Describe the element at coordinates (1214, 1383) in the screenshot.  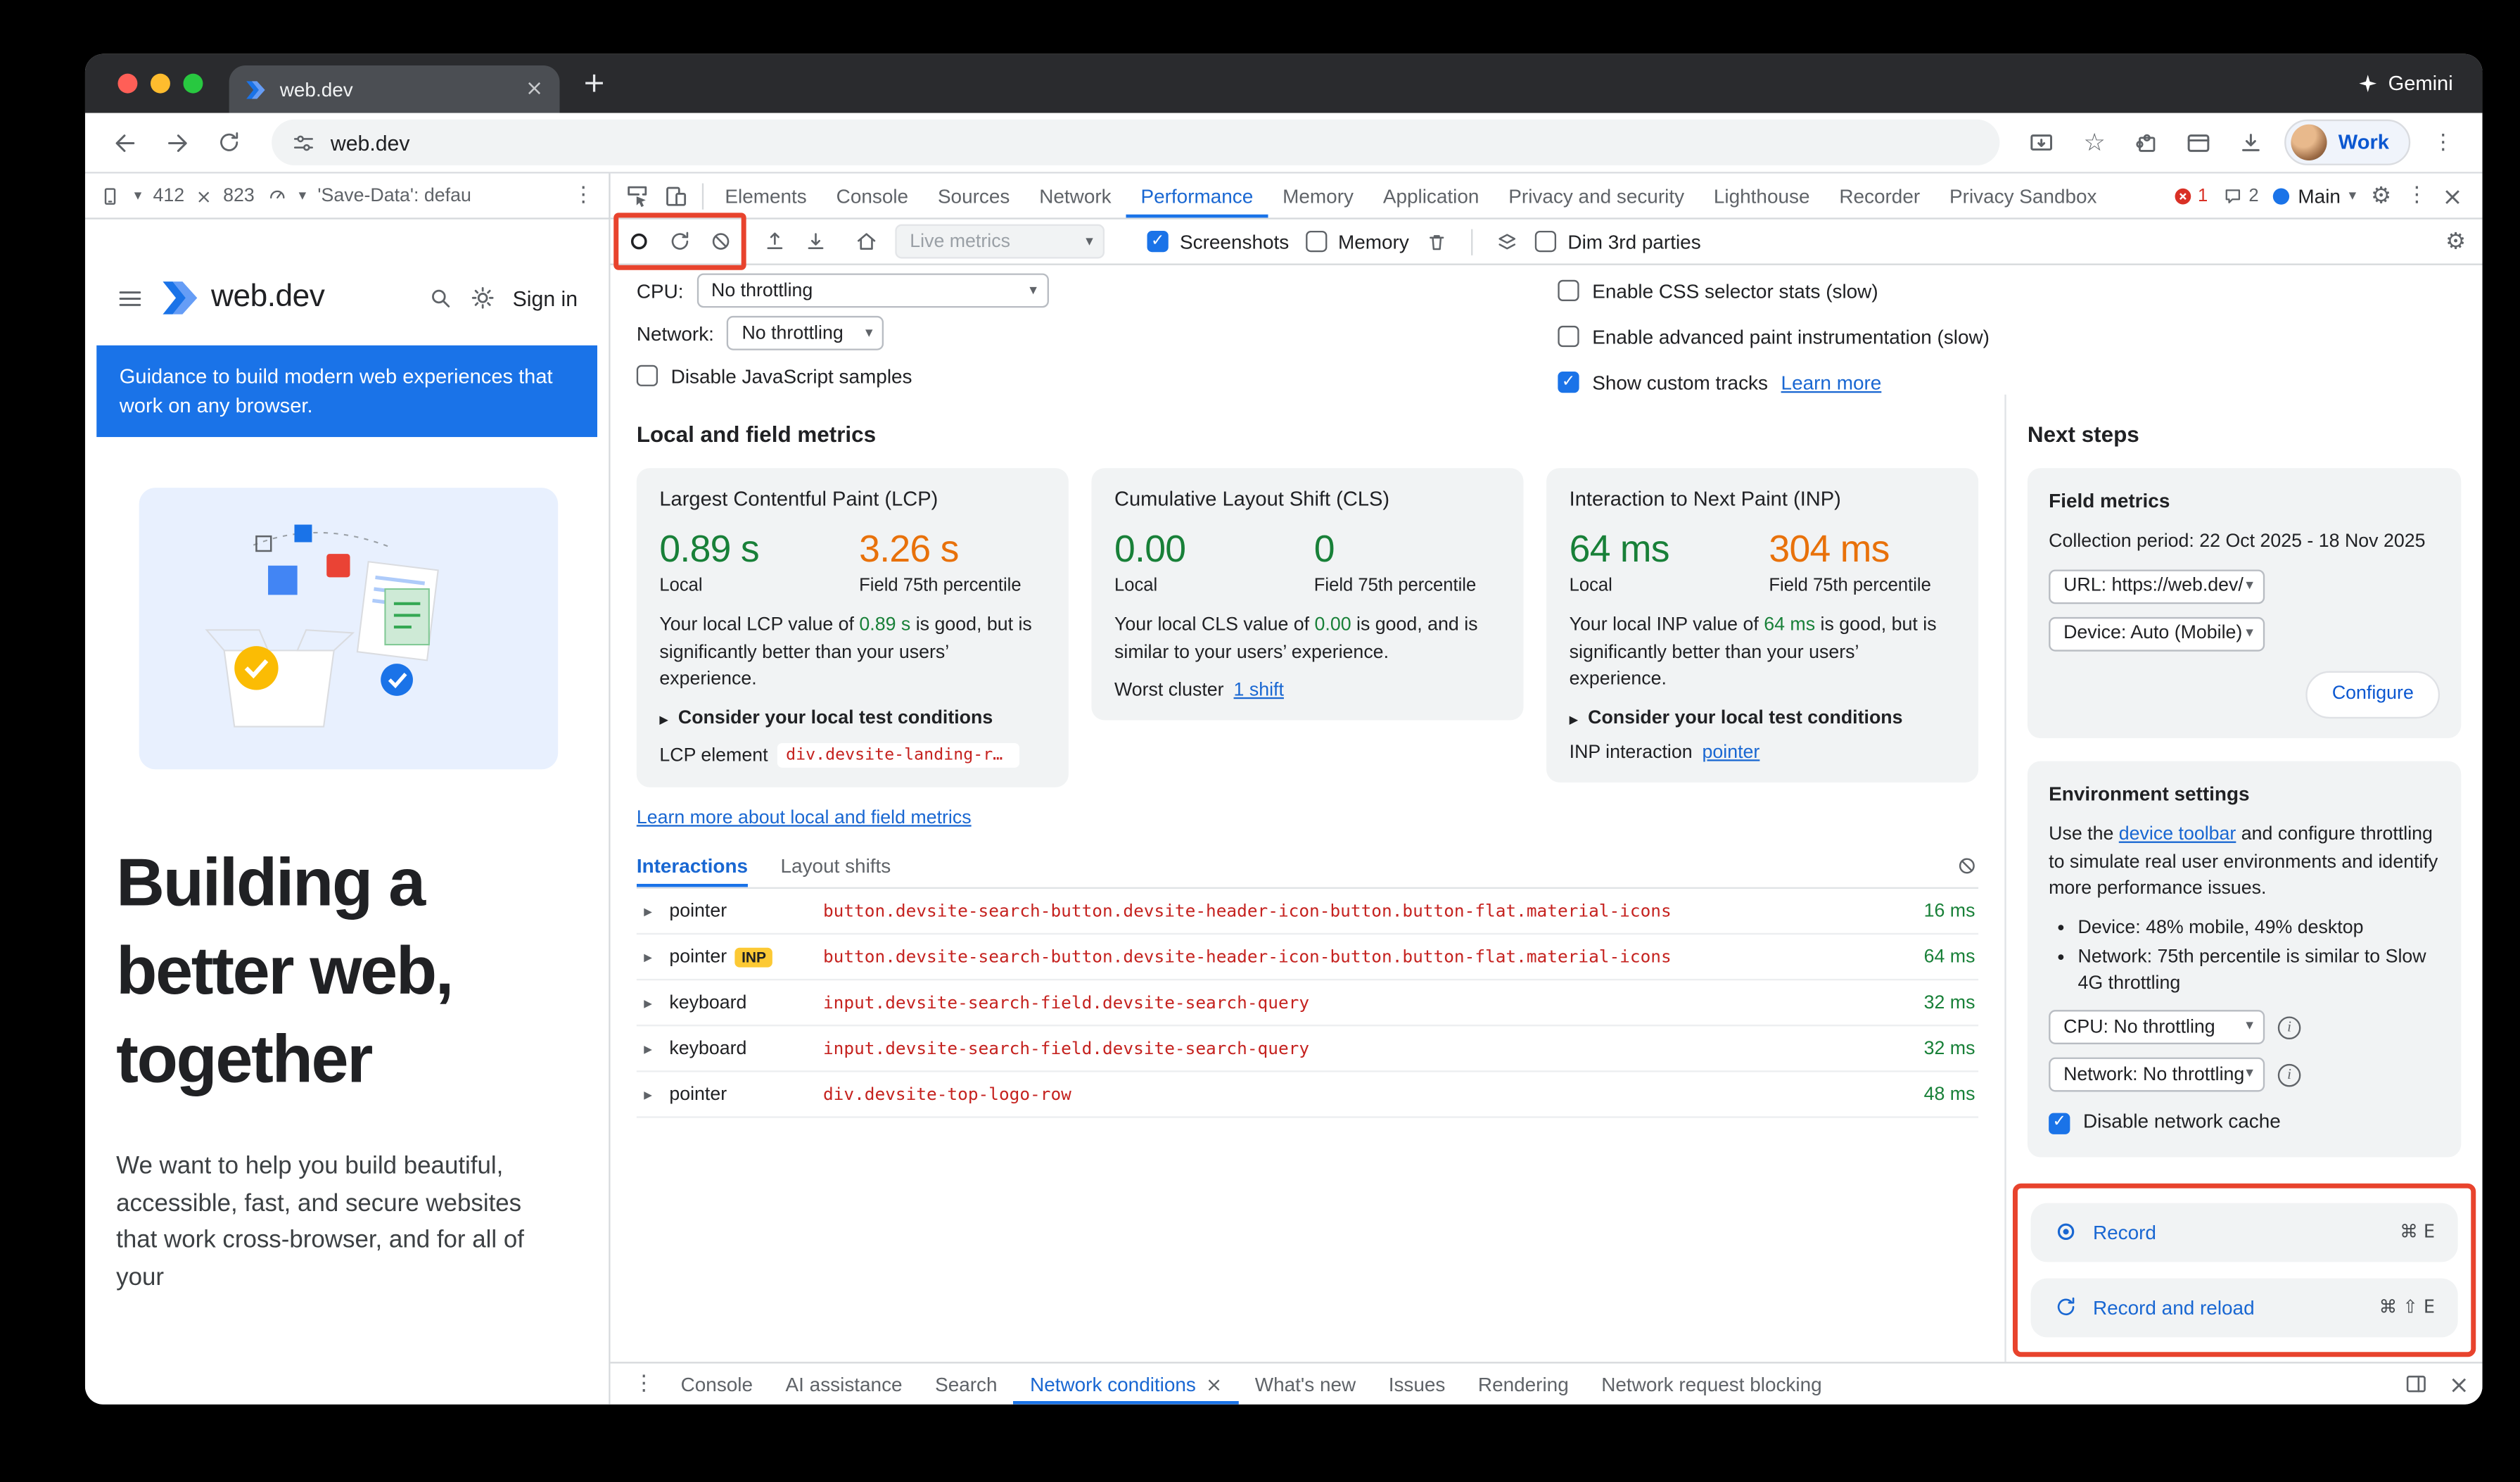
I see `drawer-tab-close-icon` at that location.